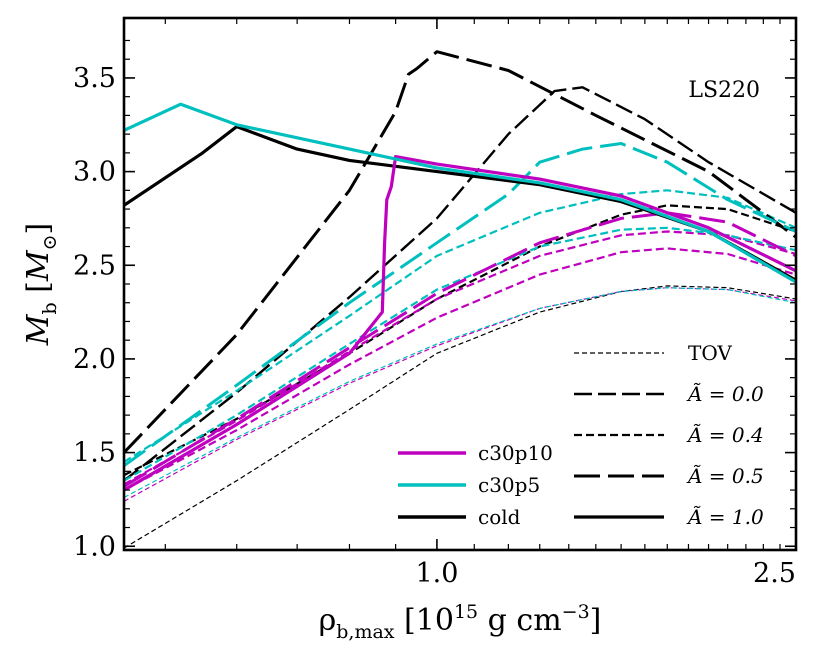  I want to click on legend-style-label-a10: Ã = 1.0, so click(725, 517).